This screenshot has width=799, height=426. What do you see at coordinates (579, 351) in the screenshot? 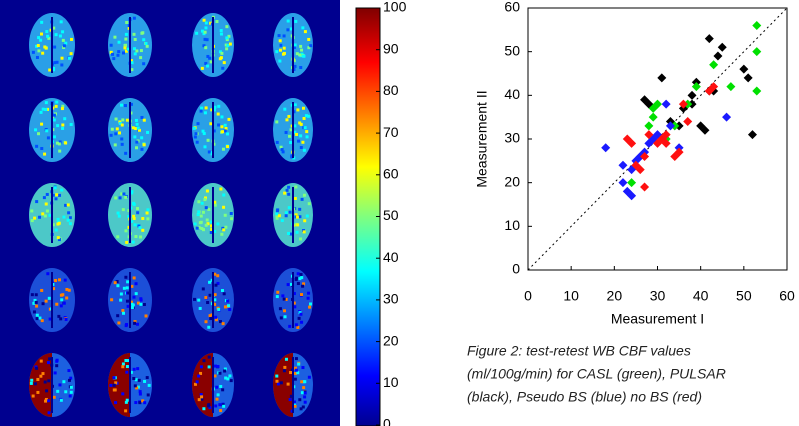
I see `caption-line: Figure 2: test-retest WB CBF values` at bounding box center [579, 351].